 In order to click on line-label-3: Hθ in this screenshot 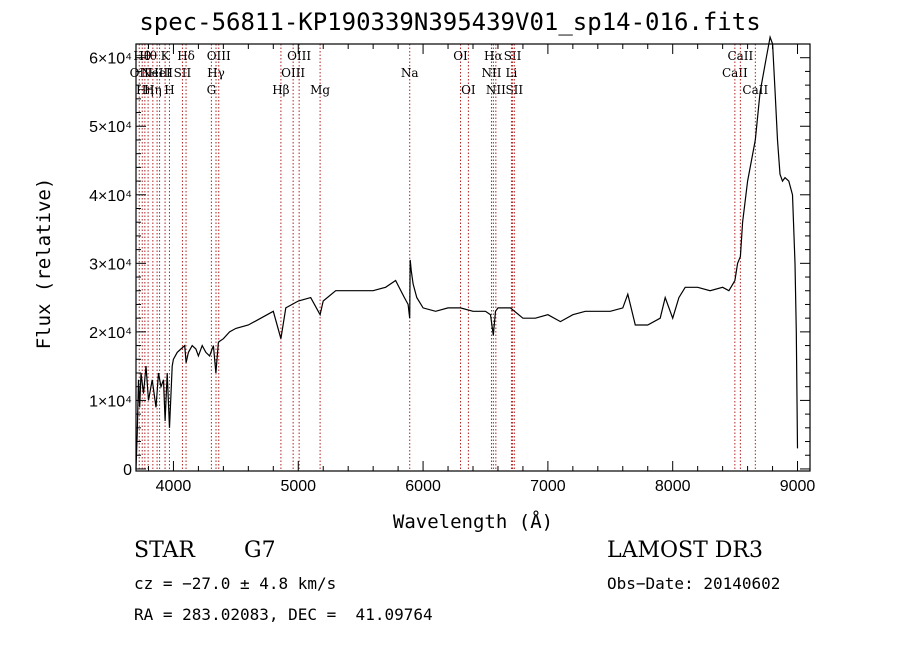, I will do `click(148, 56)`.